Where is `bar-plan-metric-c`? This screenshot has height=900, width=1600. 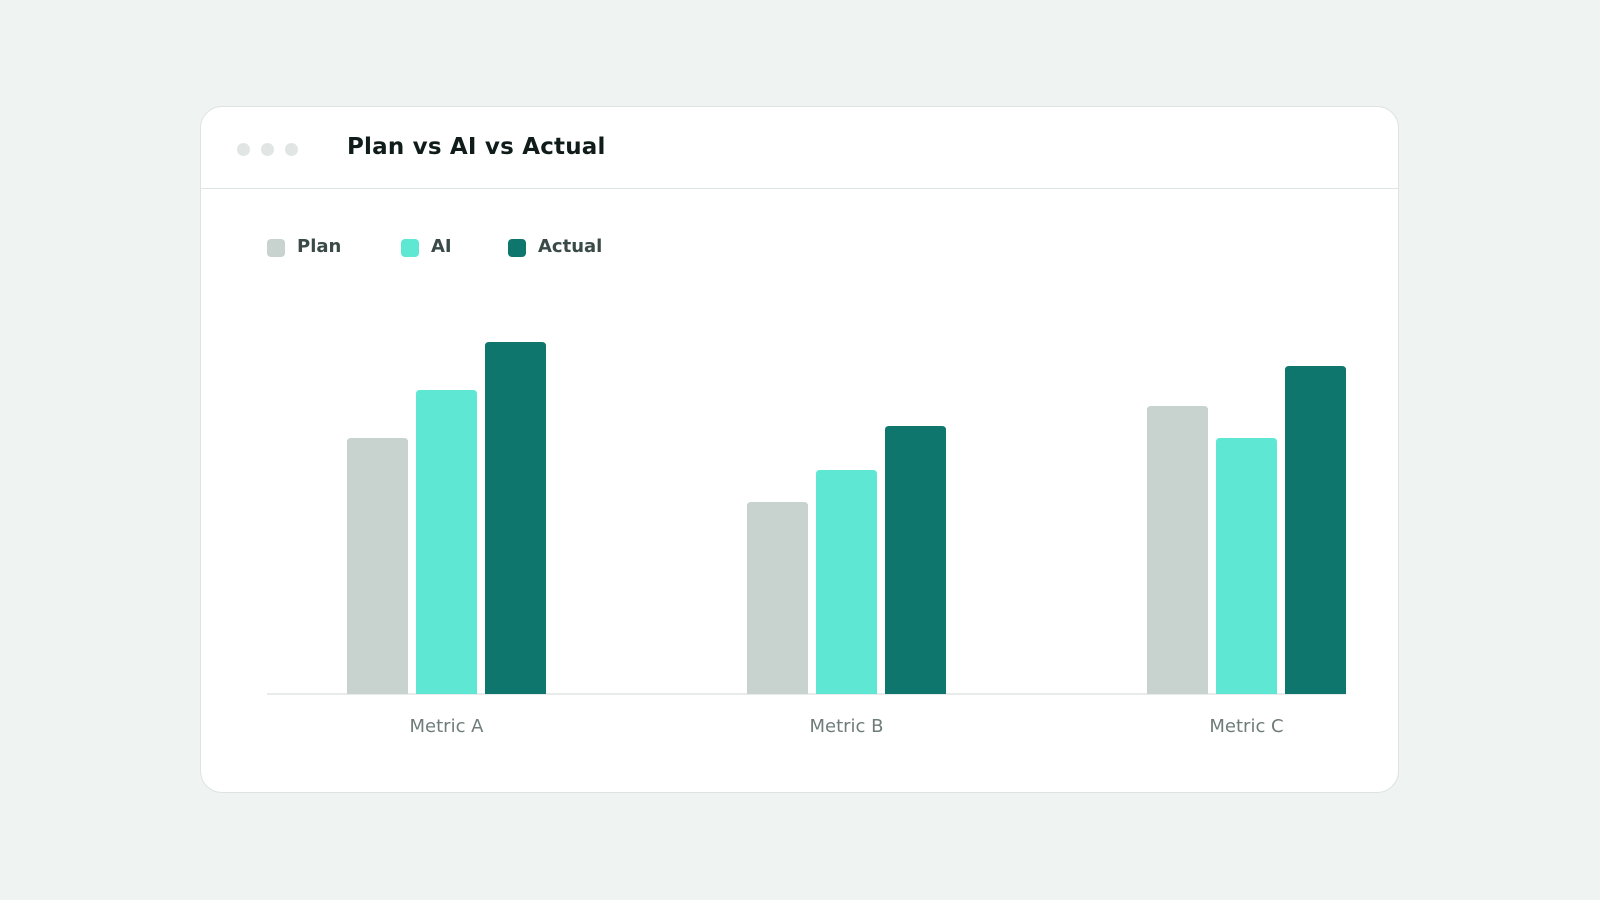
bar-plan-metric-c is located at coordinates (1177, 550).